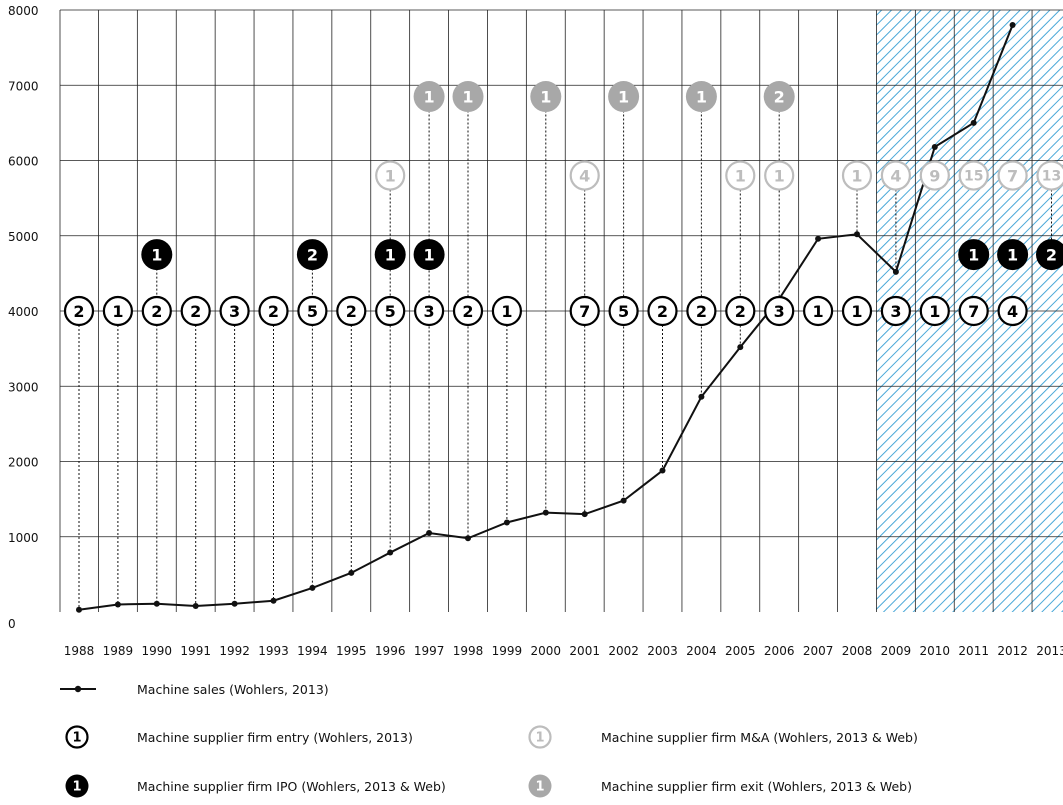 This screenshot has height=805, width=1063. Describe the element at coordinates (23, 538) in the screenshot. I see `y-tick-label: 1000` at that location.